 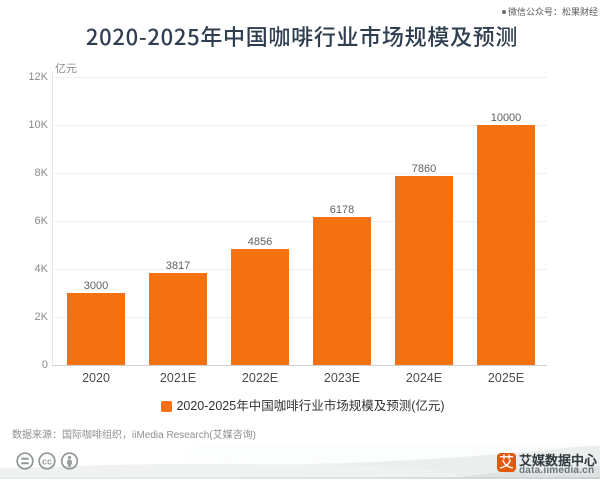 What do you see at coordinates (47, 461) in the screenshot?
I see `svg-text: cc` at bounding box center [47, 461].